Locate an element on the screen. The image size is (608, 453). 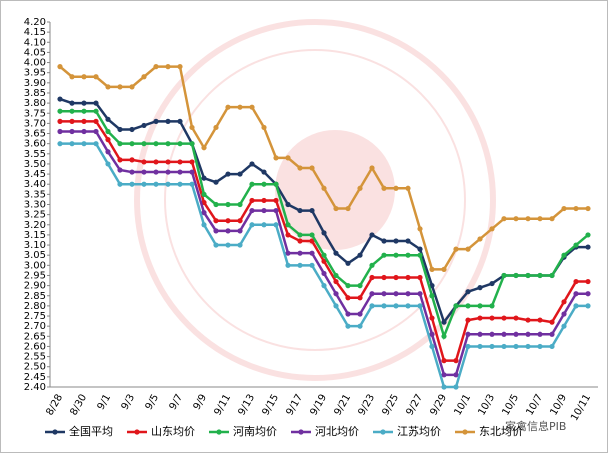
y-tick-label: 3.25 is located at coordinates (35, 215).